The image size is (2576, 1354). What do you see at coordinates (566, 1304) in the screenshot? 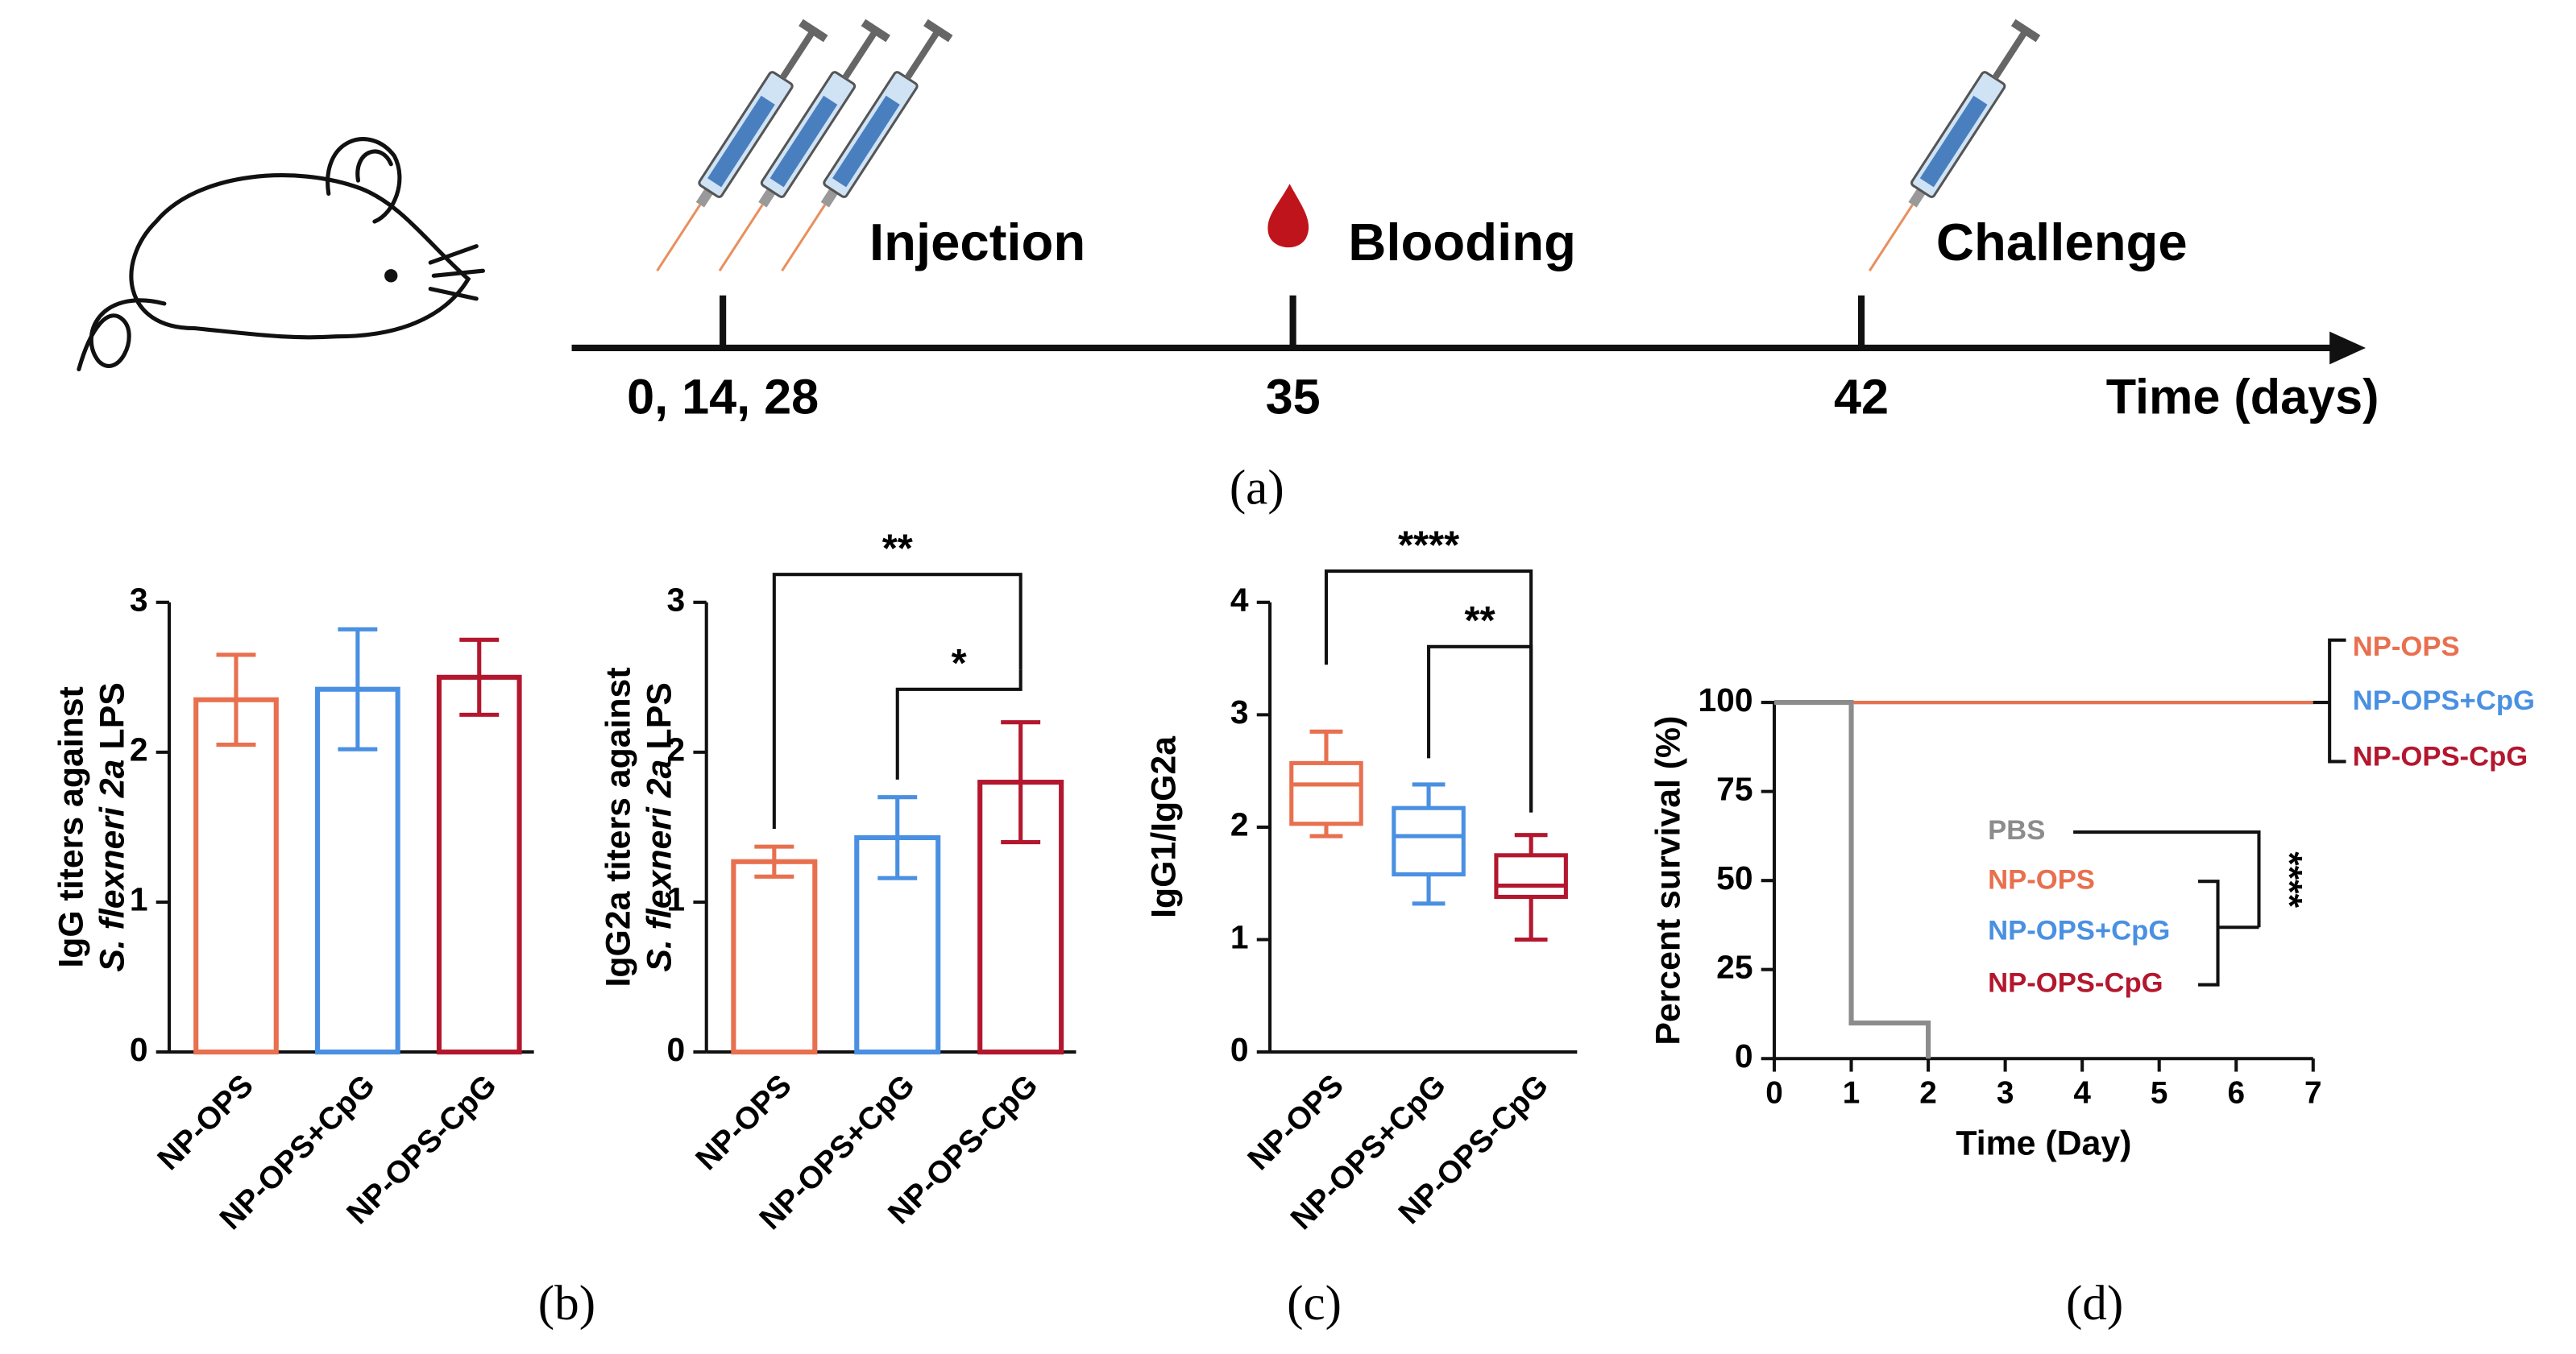
I see `panel-label: (b)` at bounding box center [566, 1304].